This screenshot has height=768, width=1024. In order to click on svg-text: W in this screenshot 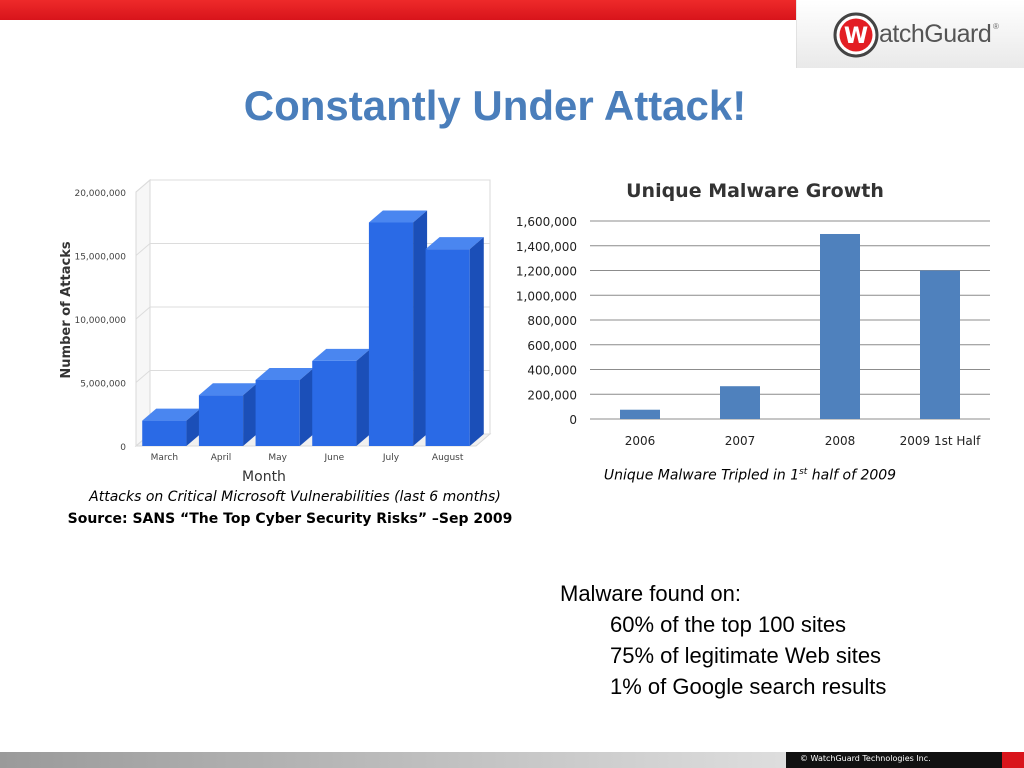, I will do `click(856, 36)`.